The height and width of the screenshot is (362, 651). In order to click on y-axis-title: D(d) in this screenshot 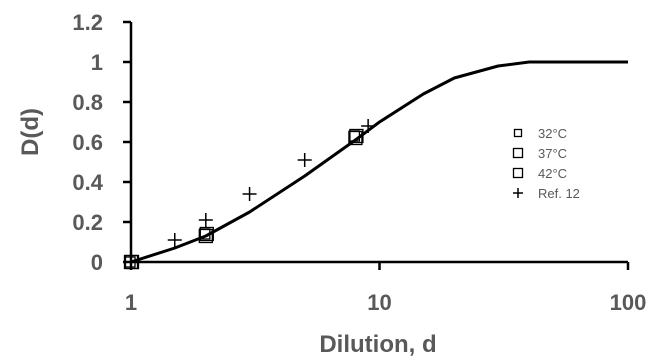, I will do `click(30, 132)`.